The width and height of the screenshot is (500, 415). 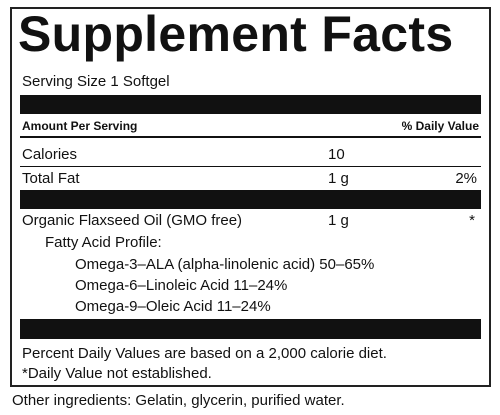 I want to click on serving-size: Serving Size 1 Softgel, so click(x=96, y=81).